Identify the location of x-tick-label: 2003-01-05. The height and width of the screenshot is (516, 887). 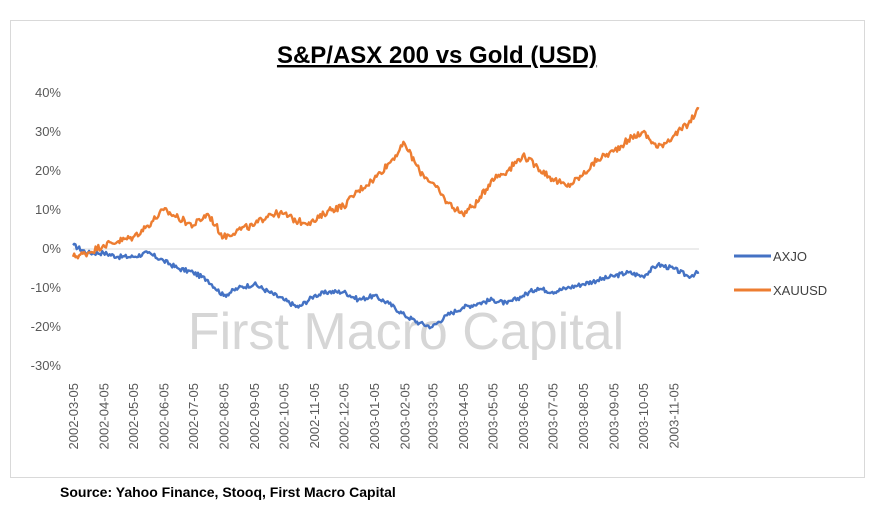
(374, 416).